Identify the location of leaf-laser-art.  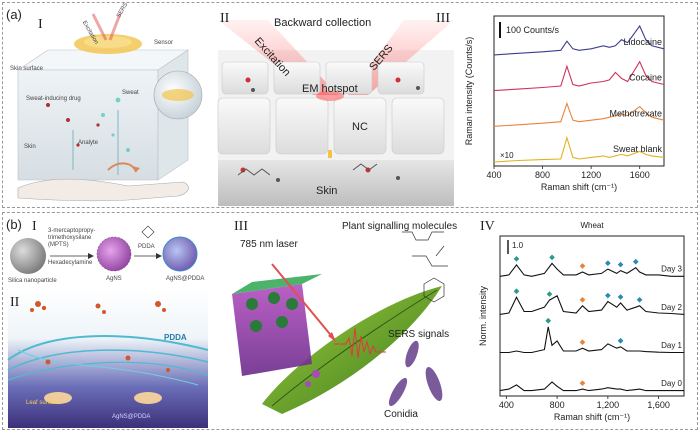
(340, 322).